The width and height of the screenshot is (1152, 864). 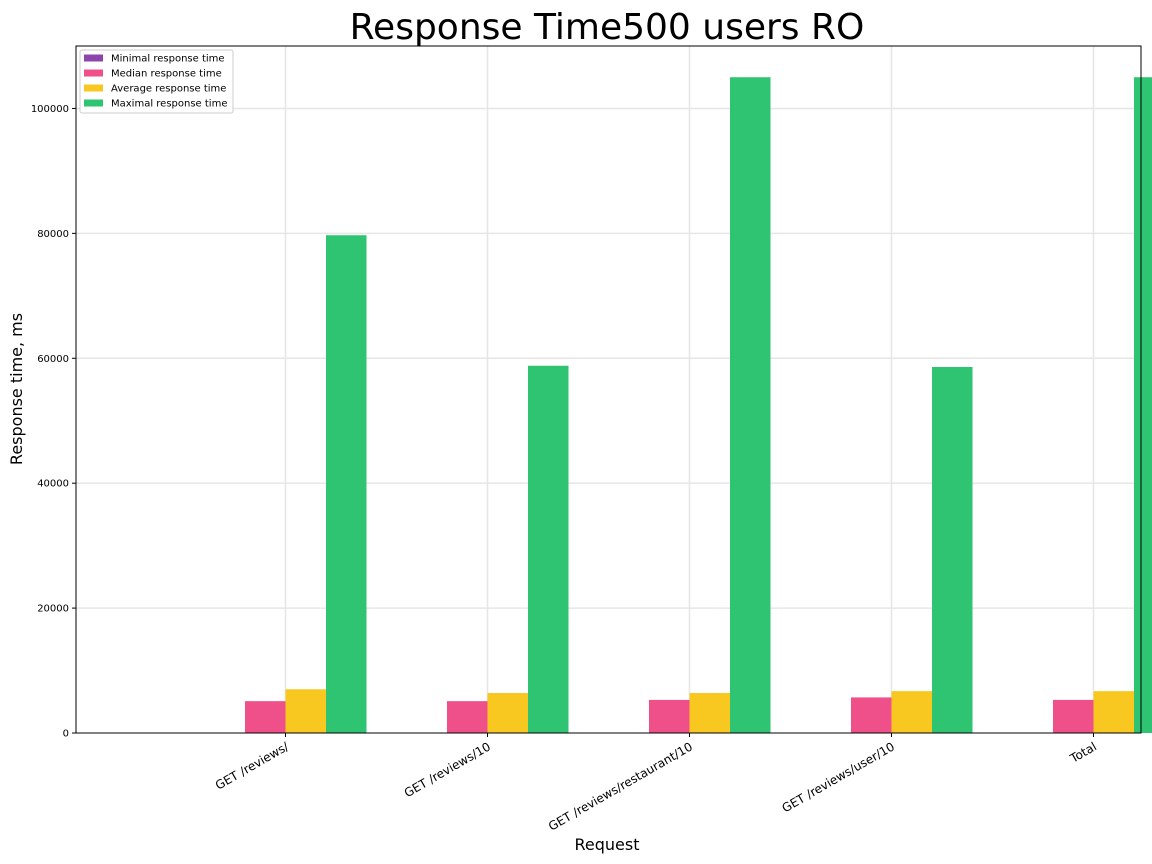 What do you see at coordinates (169, 104) in the screenshot?
I see `legend-entry: Maximal response time` at bounding box center [169, 104].